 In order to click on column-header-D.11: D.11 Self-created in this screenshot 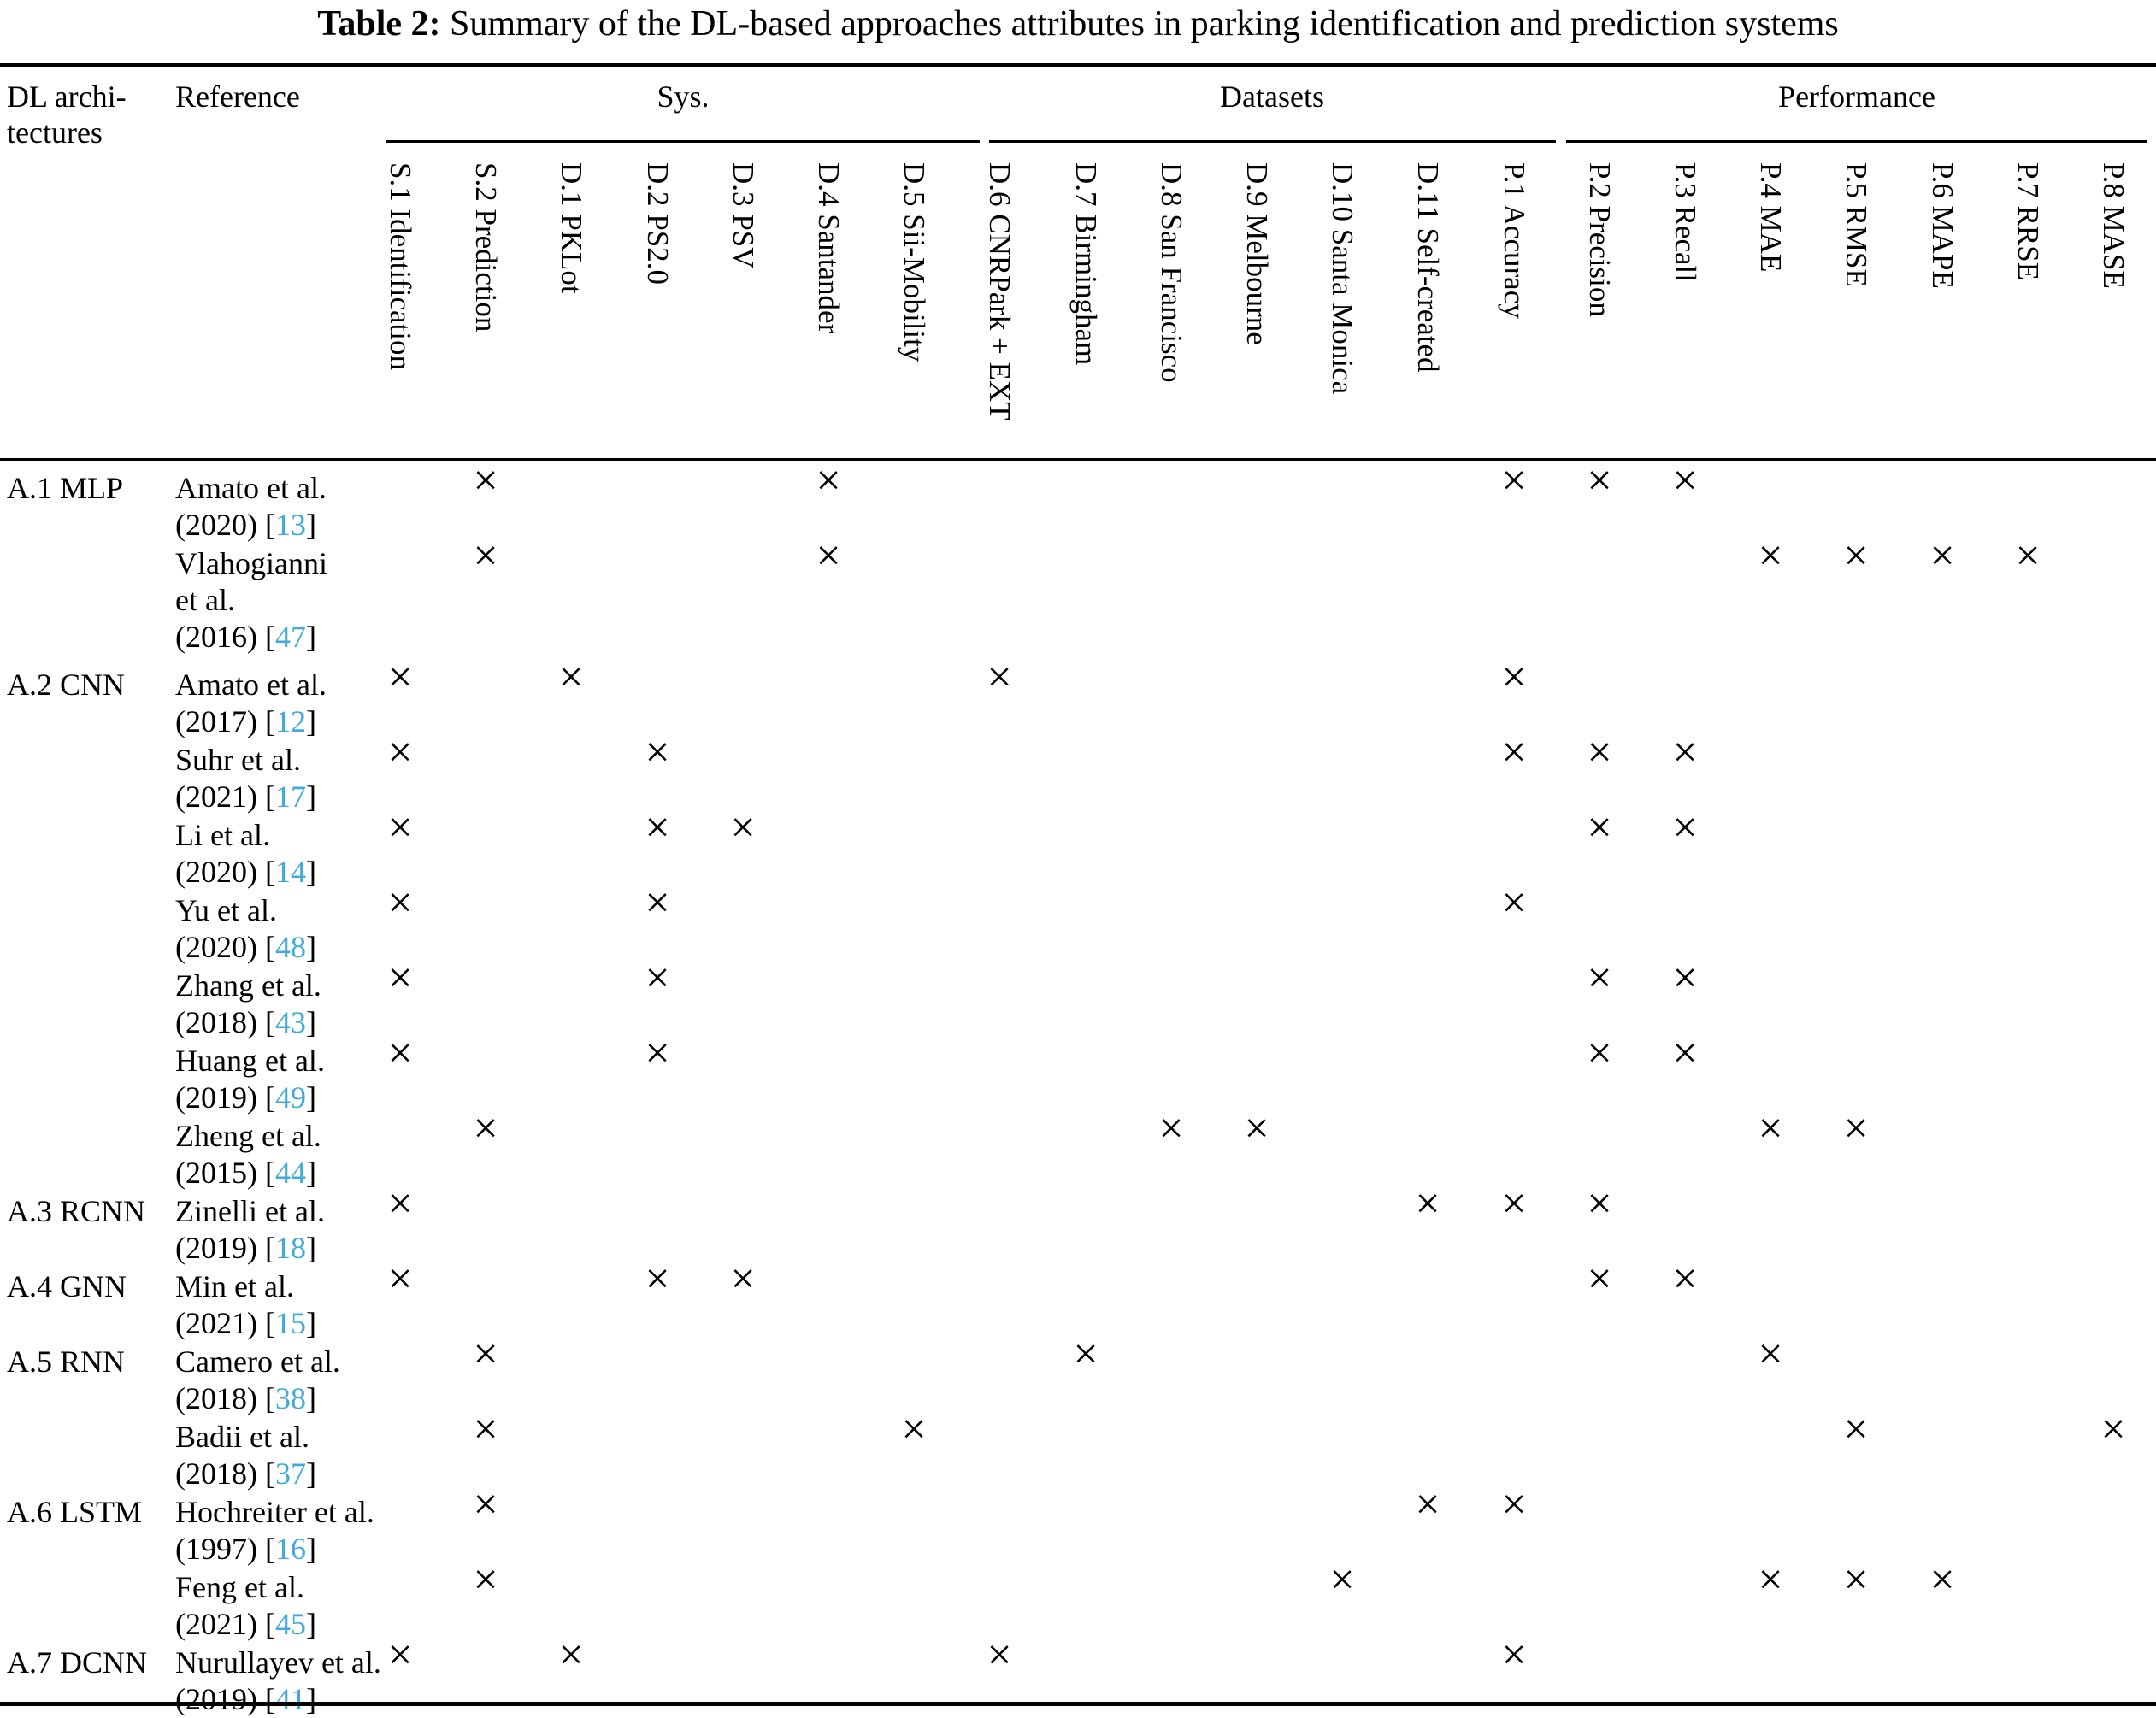, I will do `click(1428, 267)`.